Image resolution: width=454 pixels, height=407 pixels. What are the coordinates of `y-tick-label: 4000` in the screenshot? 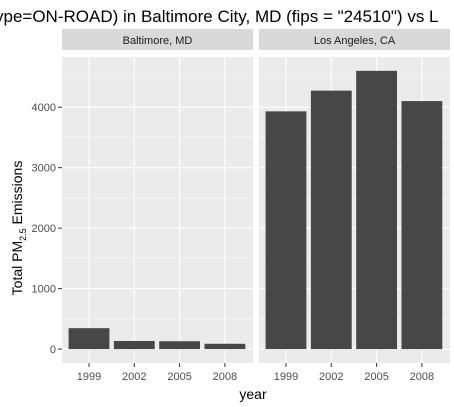 It's located at (44, 108).